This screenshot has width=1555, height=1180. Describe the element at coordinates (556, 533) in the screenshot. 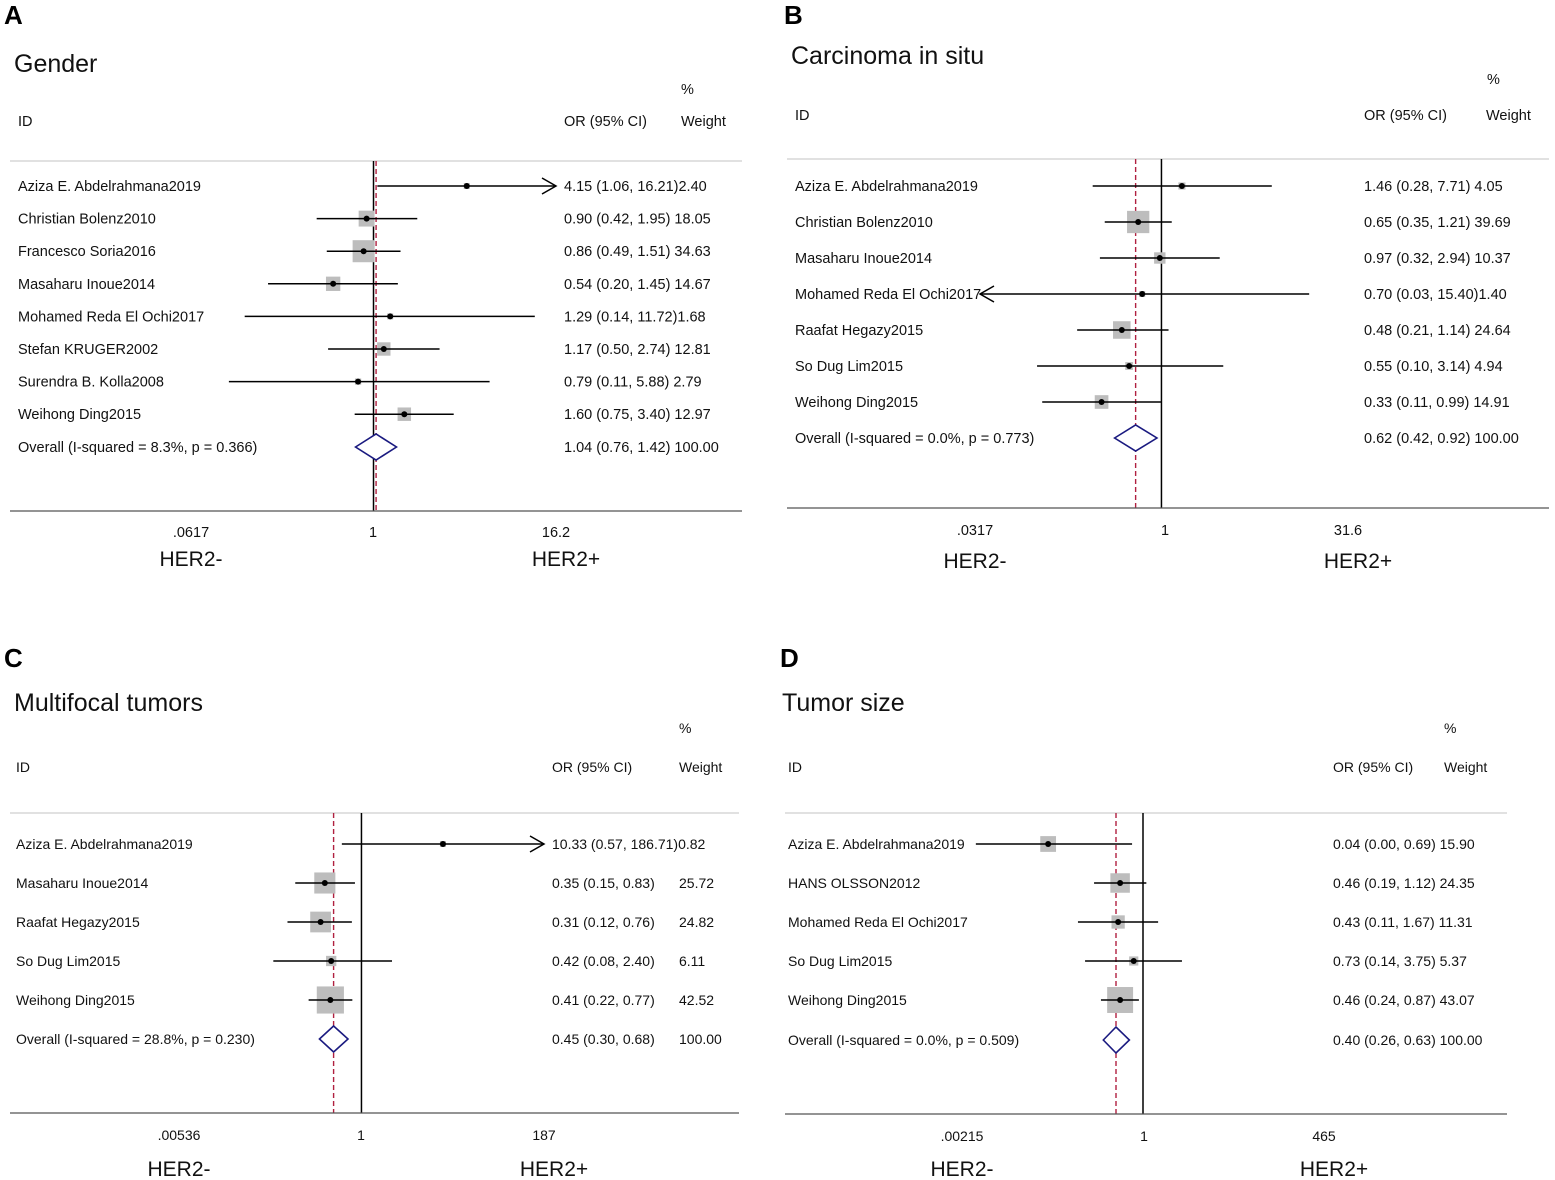

I see `tick-label: 16.2` at that location.